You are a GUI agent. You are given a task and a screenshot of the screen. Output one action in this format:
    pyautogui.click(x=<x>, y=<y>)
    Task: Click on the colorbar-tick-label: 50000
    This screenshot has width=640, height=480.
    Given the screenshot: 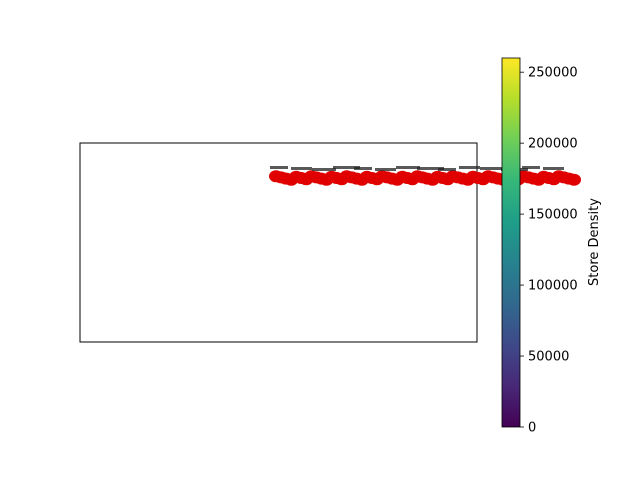 What is the action you would take?
    pyautogui.click(x=548, y=357)
    